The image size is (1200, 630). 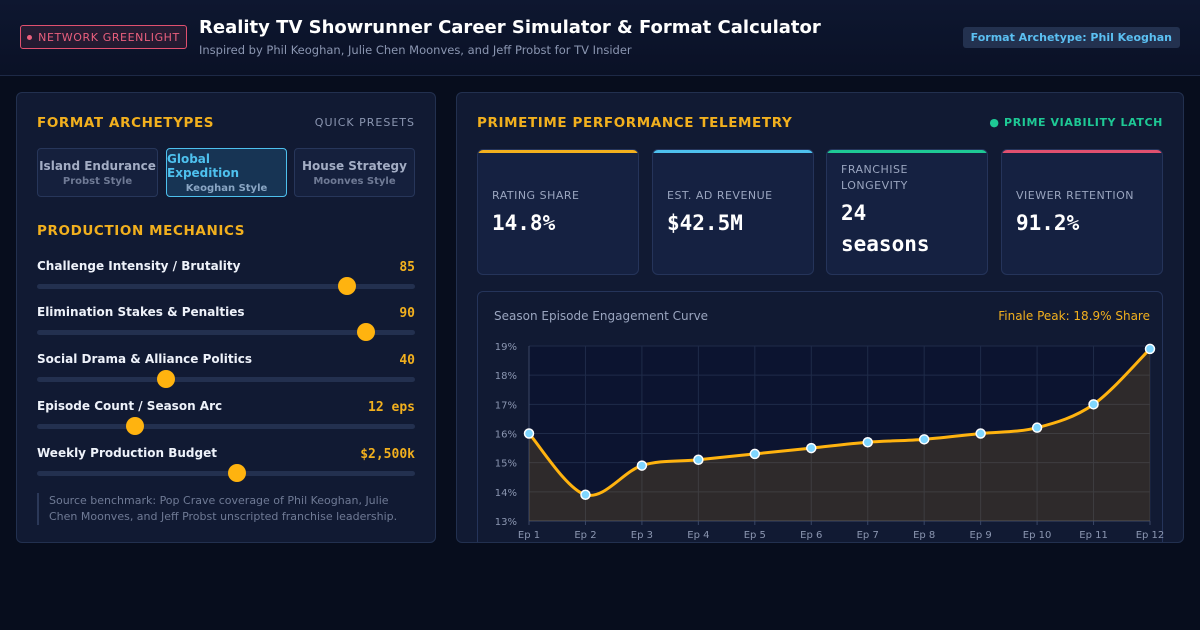 What do you see at coordinates (1082, 212) in the screenshot?
I see `viewer-retention-card: VIEWER RETENTION 91.2%` at bounding box center [1082, 212].